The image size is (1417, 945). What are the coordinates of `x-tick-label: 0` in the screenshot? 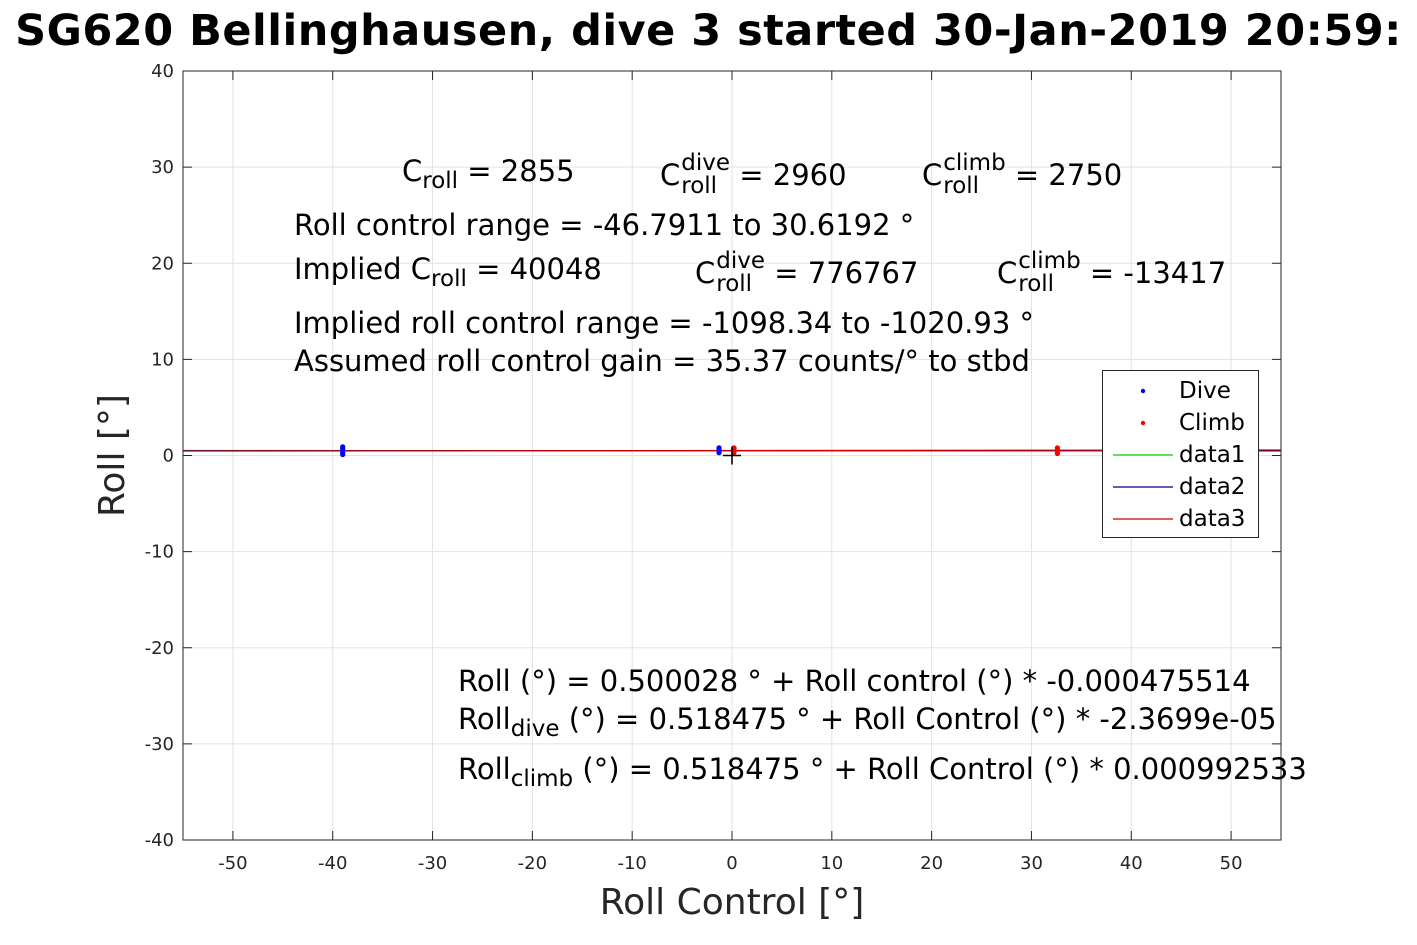 It's located at (731, 863).